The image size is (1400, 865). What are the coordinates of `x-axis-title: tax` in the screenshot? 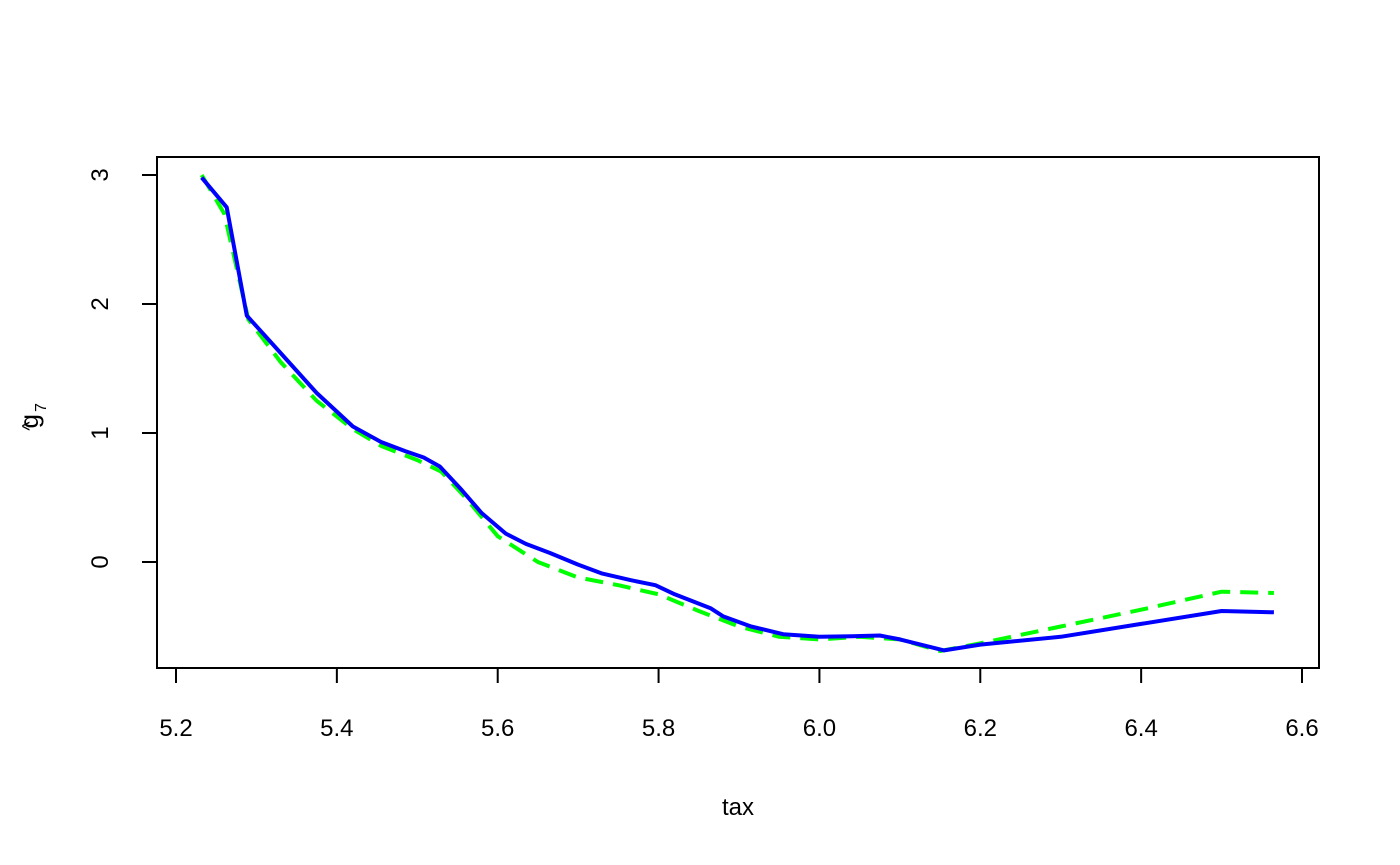 It's located at (738, 807).